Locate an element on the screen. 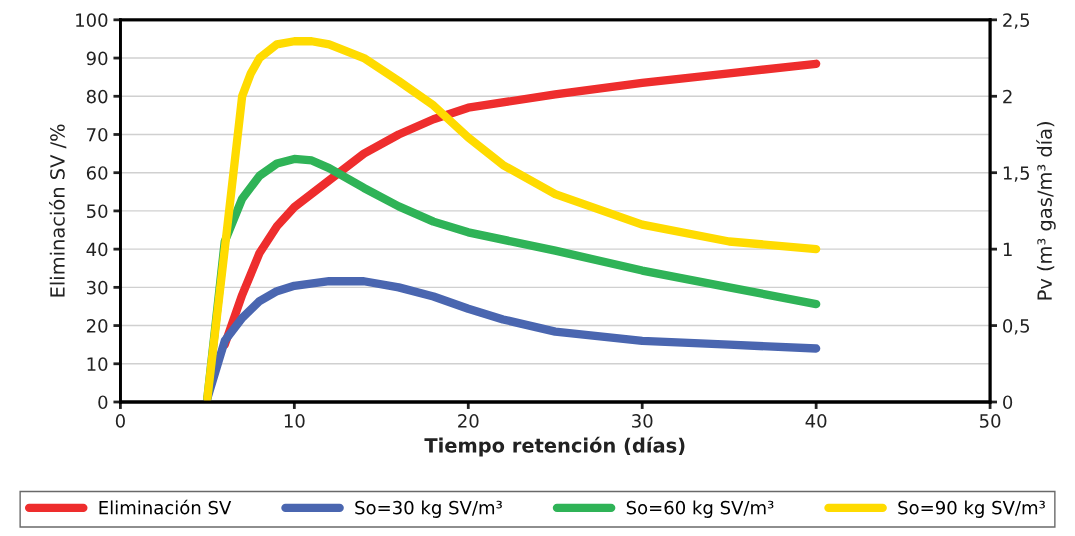  x-tick-label: 0 is located at coordinates (120, 421).